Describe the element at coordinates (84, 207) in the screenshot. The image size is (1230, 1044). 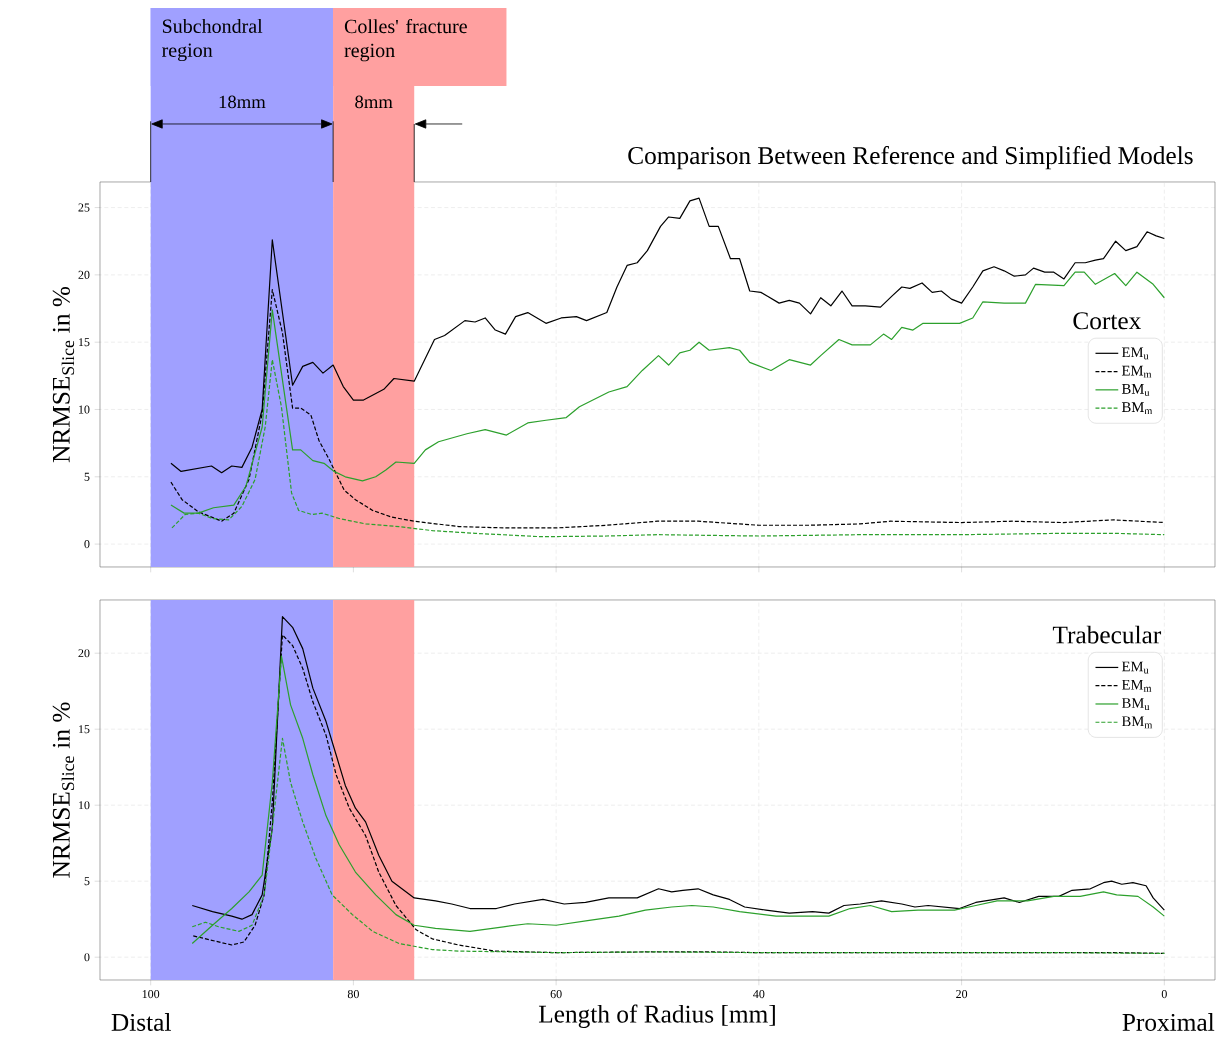
I see `y-tick-label: 25` at that location.